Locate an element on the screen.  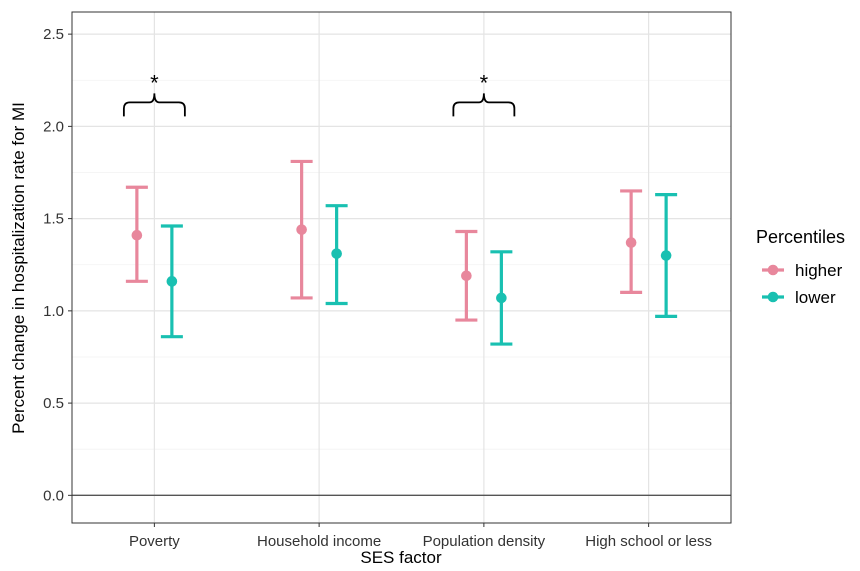
x-tick-label: Poverty is located at coordinates (154, 541).